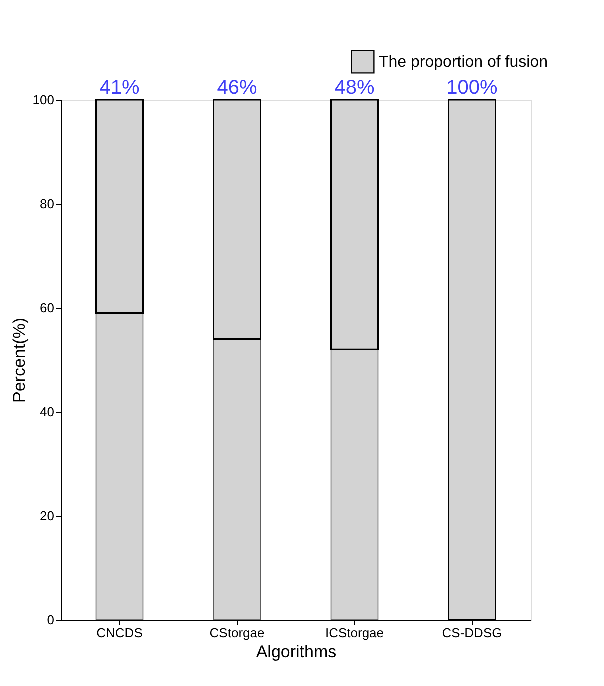 Image resolution: width=604 pixels, height=686 pixels. I want to click on y-tick-label: 40, so click(47, 412).